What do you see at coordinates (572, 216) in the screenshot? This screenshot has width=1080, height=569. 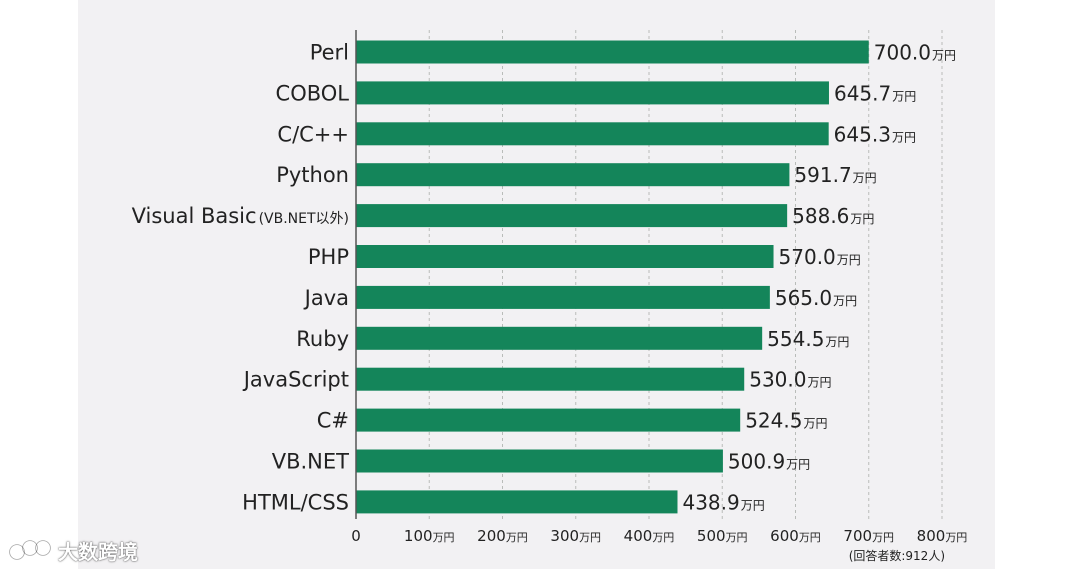 I see `bar-visual-basic` at bounding box center [572, 216].